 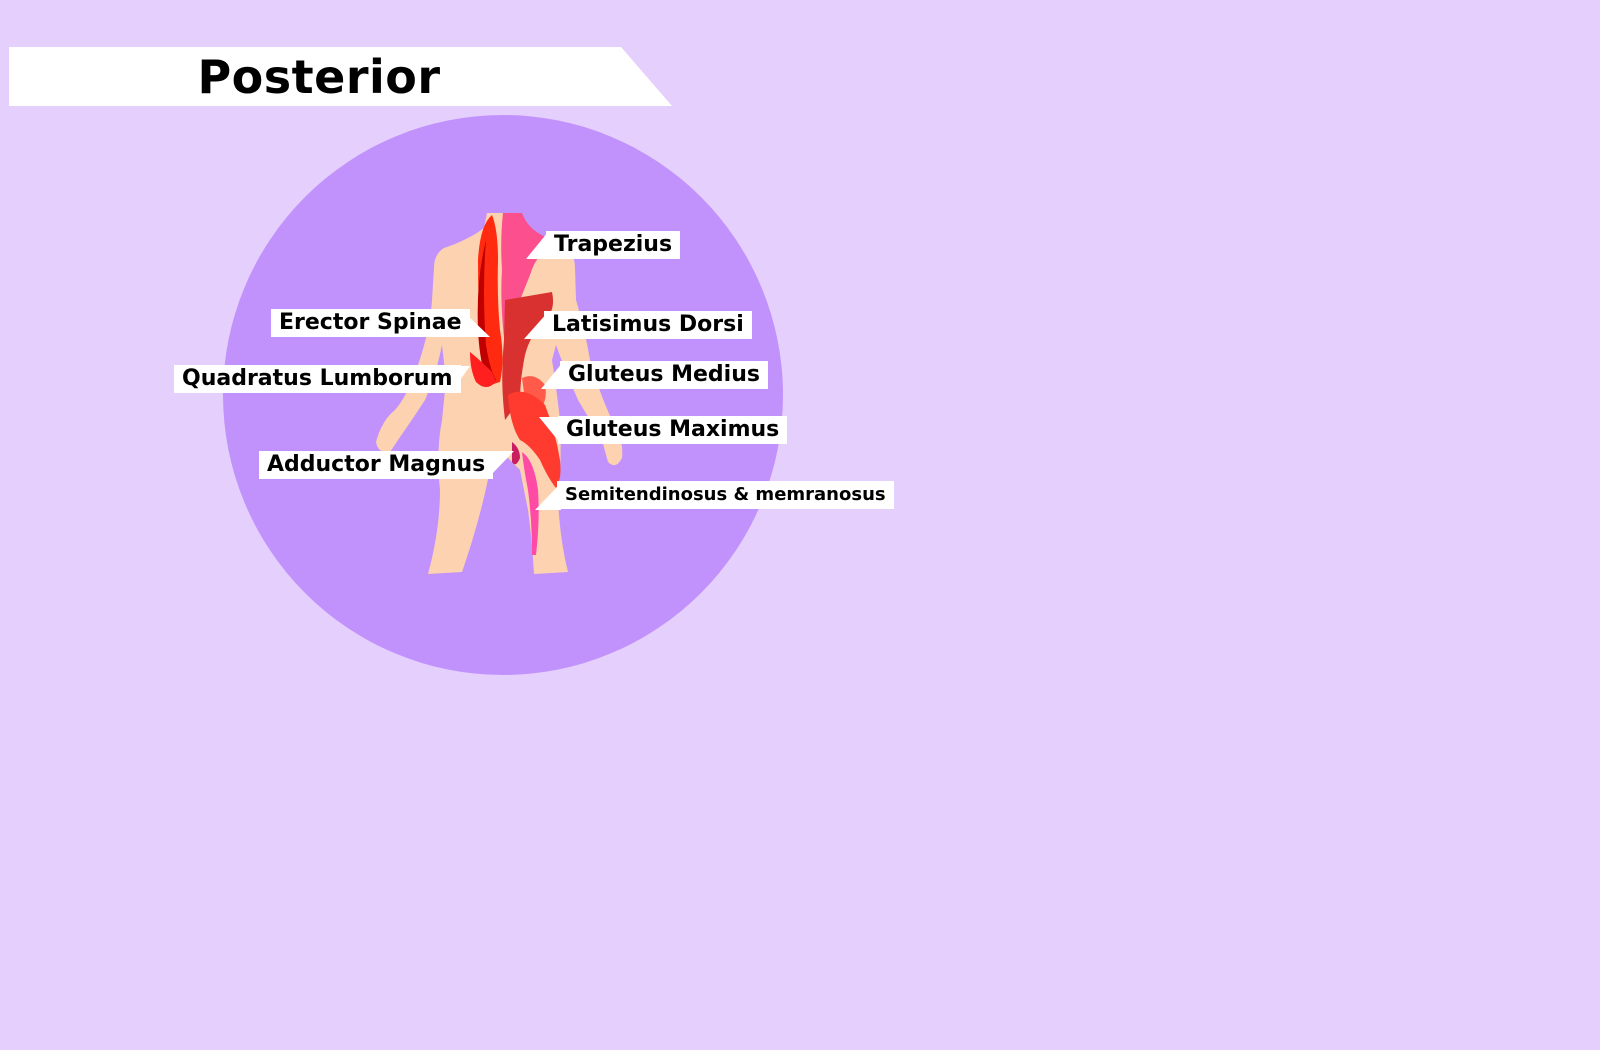 What do you see at coordinates (370, 323) in the screenshot?
I see `label-erector-spinae: Erector Spinae` at bounding box center [370, 323].